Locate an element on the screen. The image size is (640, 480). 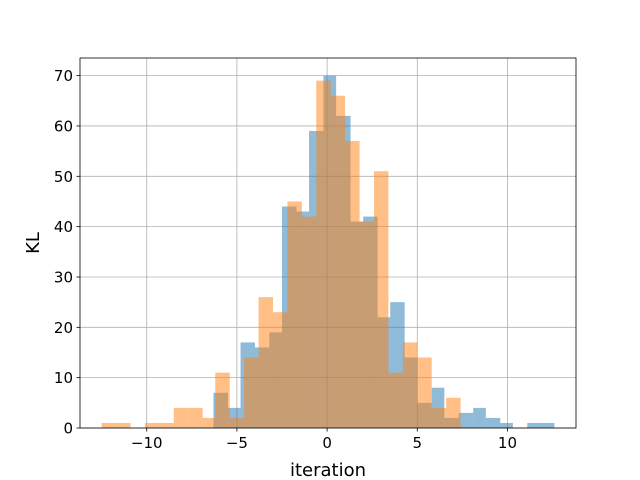
y-tick-label: 20 is located at coordinates (63, 328).